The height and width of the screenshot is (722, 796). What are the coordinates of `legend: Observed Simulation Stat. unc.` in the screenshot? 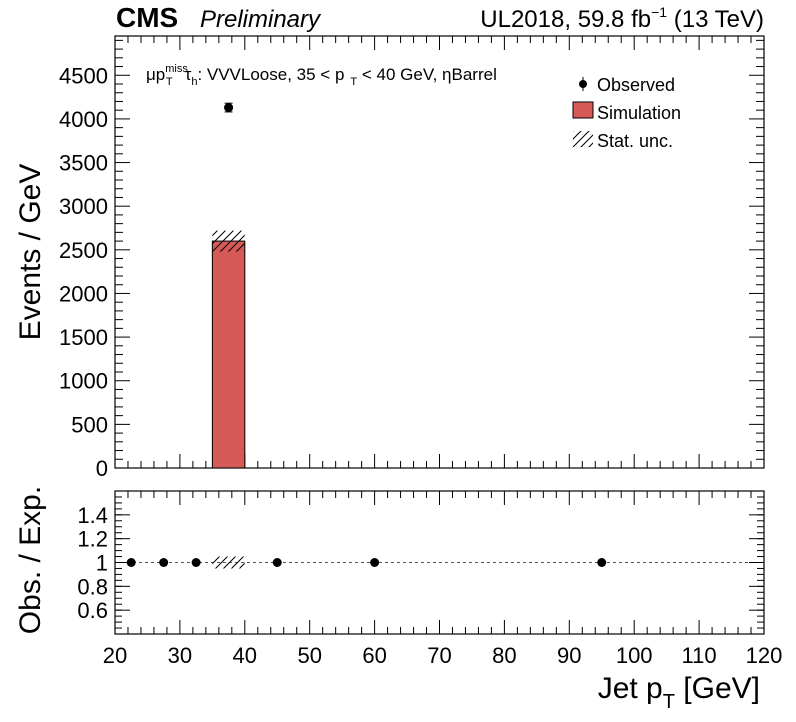 It's located at (626, 113).